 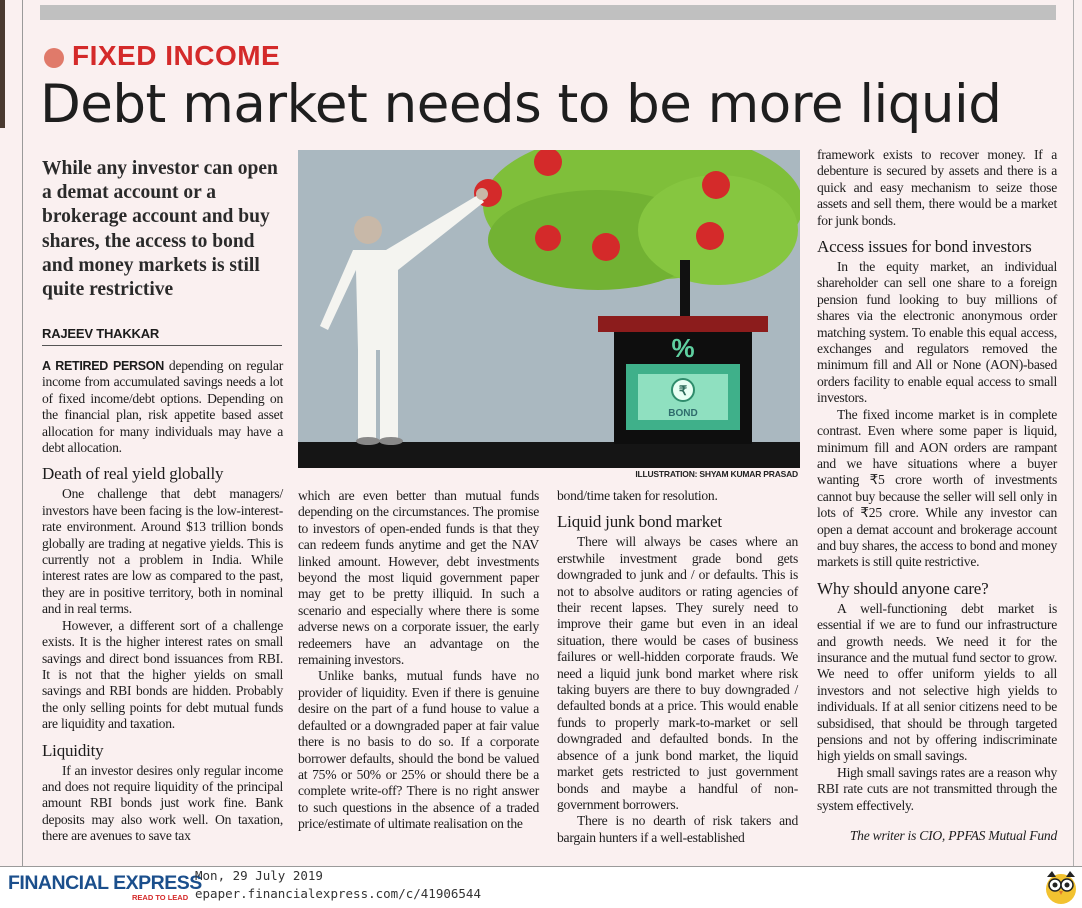 What do you see at coordinates (101, 333) in the screenshot?
I see `byline: RAJEEV THAKKAR` at bounding box center [101, 333].